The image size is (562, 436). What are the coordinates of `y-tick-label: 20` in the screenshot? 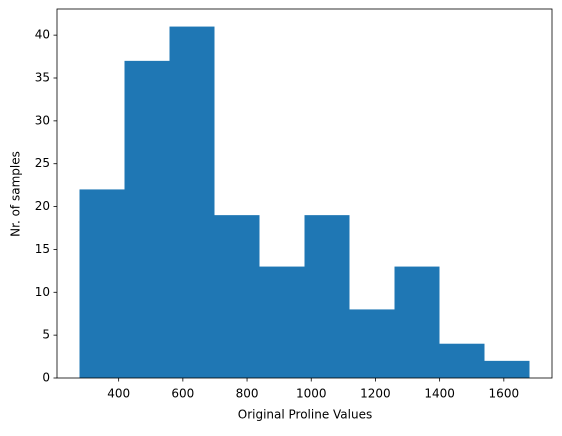 It's located at (42, 206).